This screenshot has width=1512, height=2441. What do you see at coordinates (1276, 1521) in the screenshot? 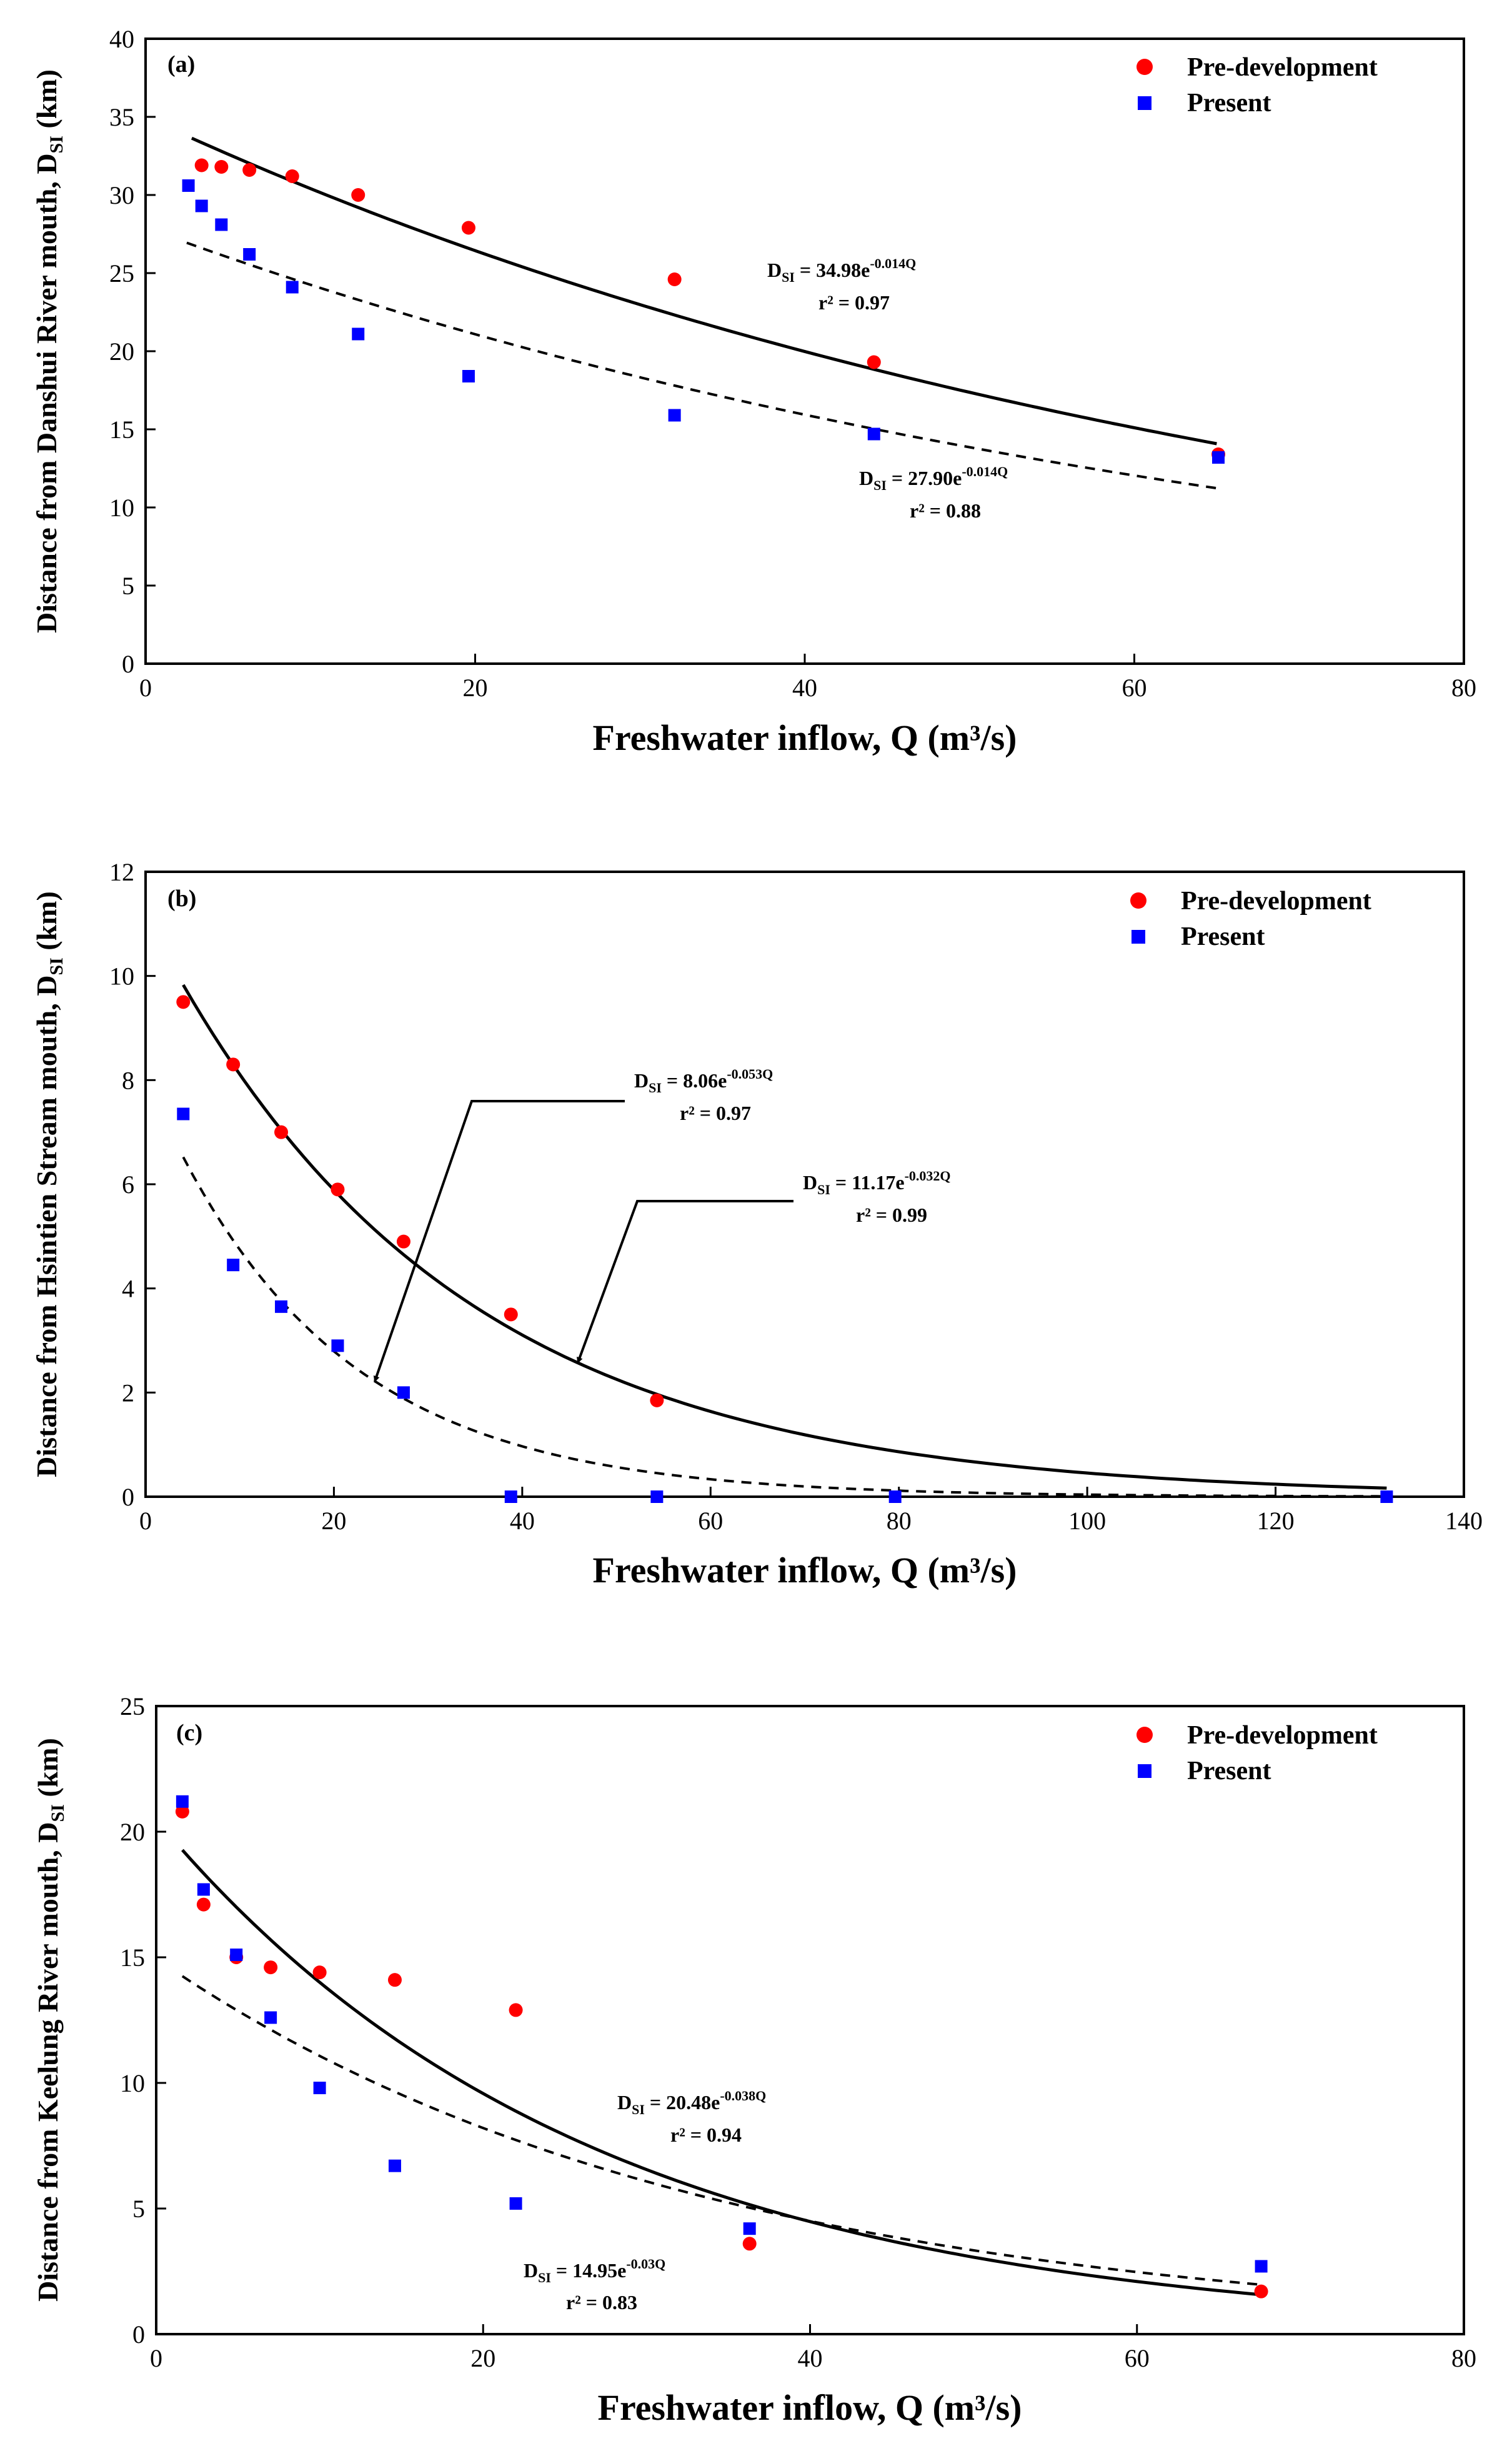
I see `panel-b-x-tick-label: 120` at bounding box center [1276, 1521].